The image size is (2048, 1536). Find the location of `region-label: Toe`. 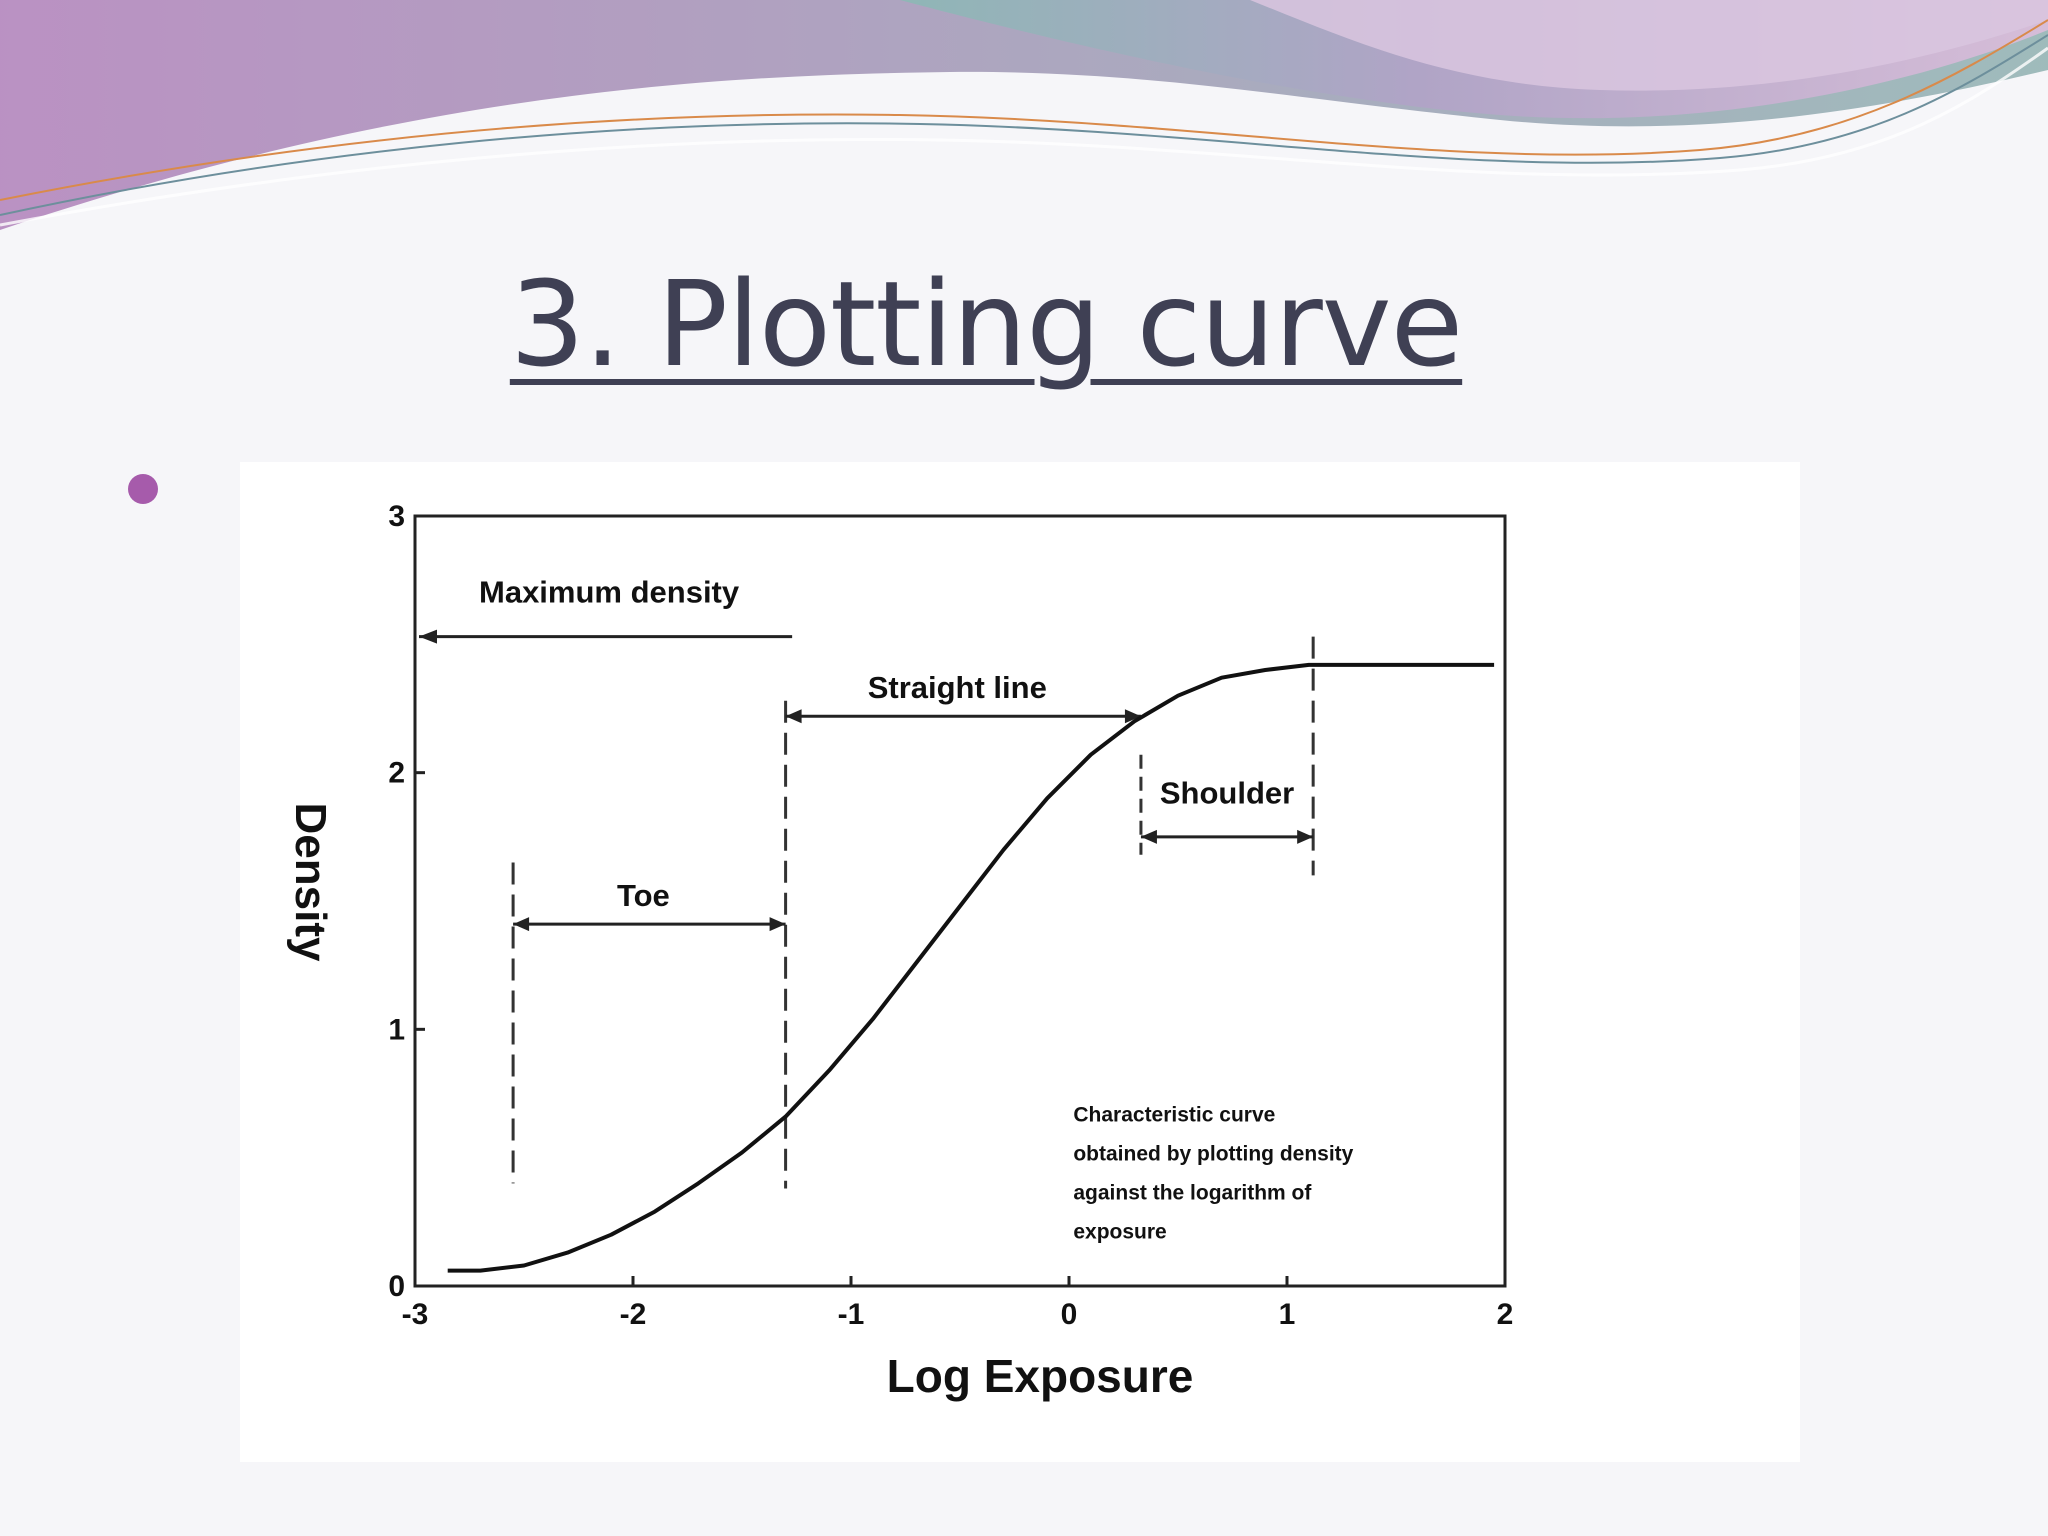

region-label: Toe is located at coordinates (643, 895).